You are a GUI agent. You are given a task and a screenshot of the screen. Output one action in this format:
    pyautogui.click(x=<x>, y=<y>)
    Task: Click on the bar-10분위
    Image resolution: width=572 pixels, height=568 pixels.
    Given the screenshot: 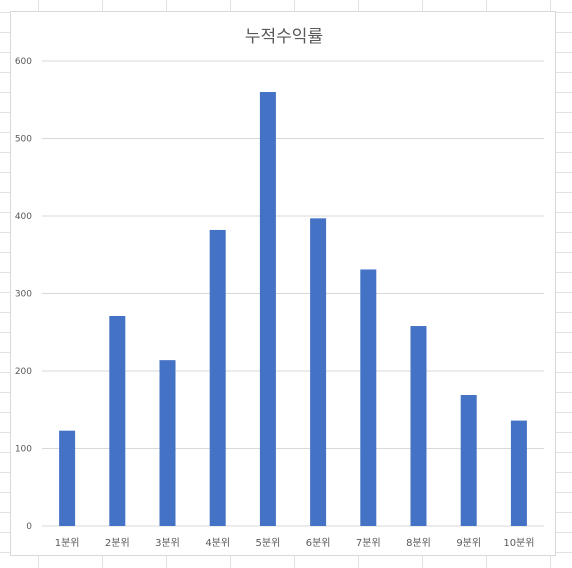 What is the action you would take?
    pyautogui.click(x=518, y=473)
    